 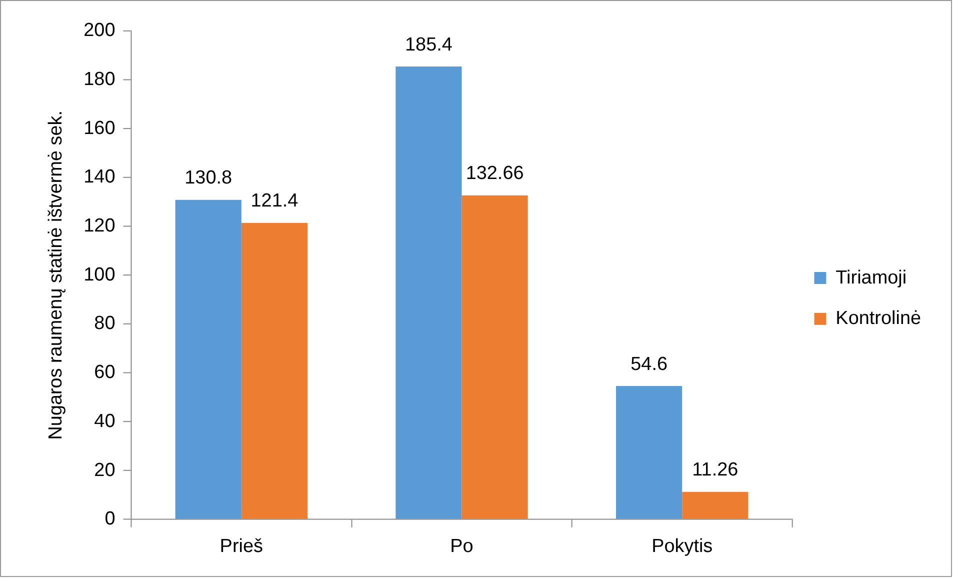 What do you see at coordinates (428, 45) in the screenshot?
I see `data-label: 185.4` at bounding box center [428, 45].